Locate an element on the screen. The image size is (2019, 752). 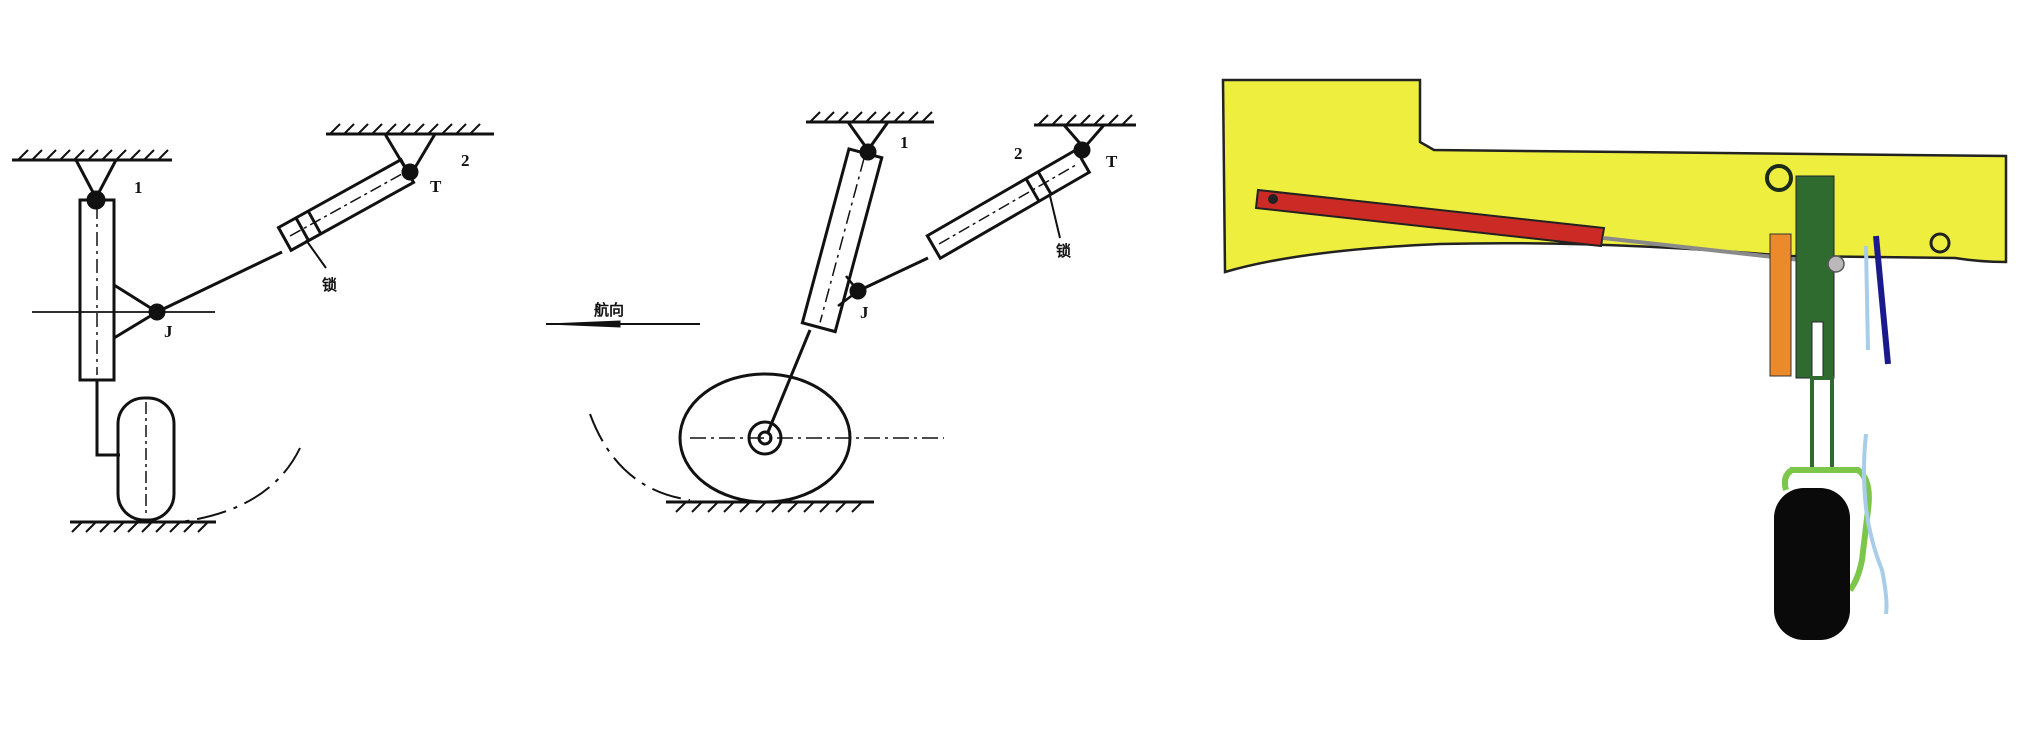
green-strut is located at coordinates (1815, 277).